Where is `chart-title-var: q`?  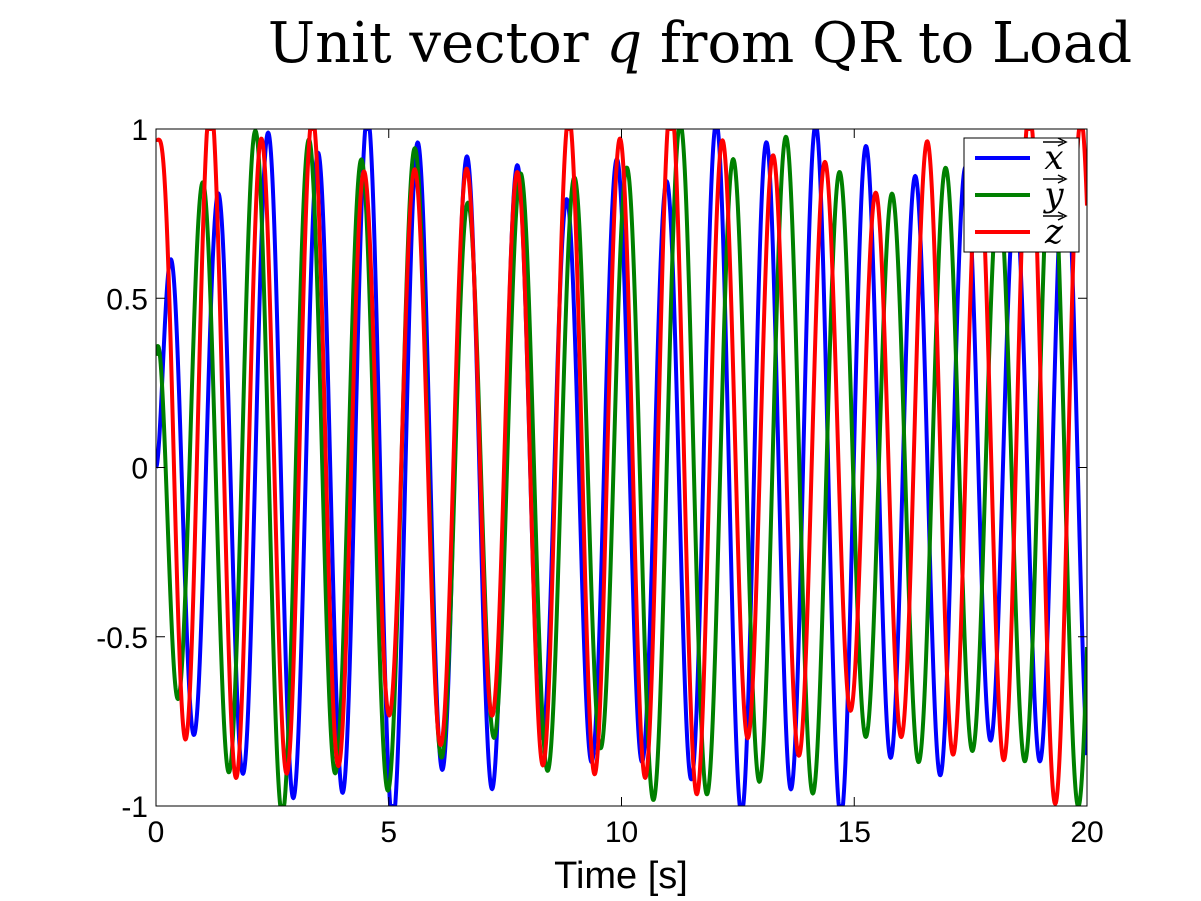 chart-title-var: q is located at coordinates (624, 43).